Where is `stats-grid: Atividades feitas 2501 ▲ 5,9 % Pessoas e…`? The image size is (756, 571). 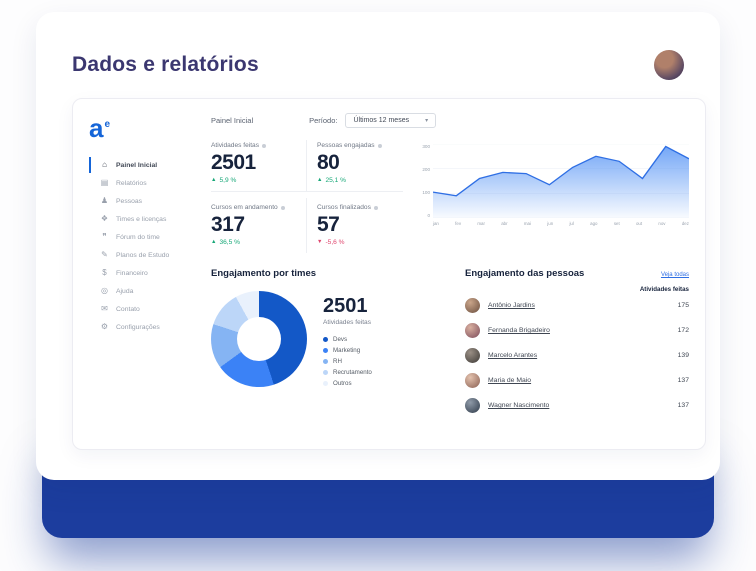
stats-grid: Atividades feitas 2501 ▲ 5,9 % Pessoas e… is located at coordinates (307, 196).